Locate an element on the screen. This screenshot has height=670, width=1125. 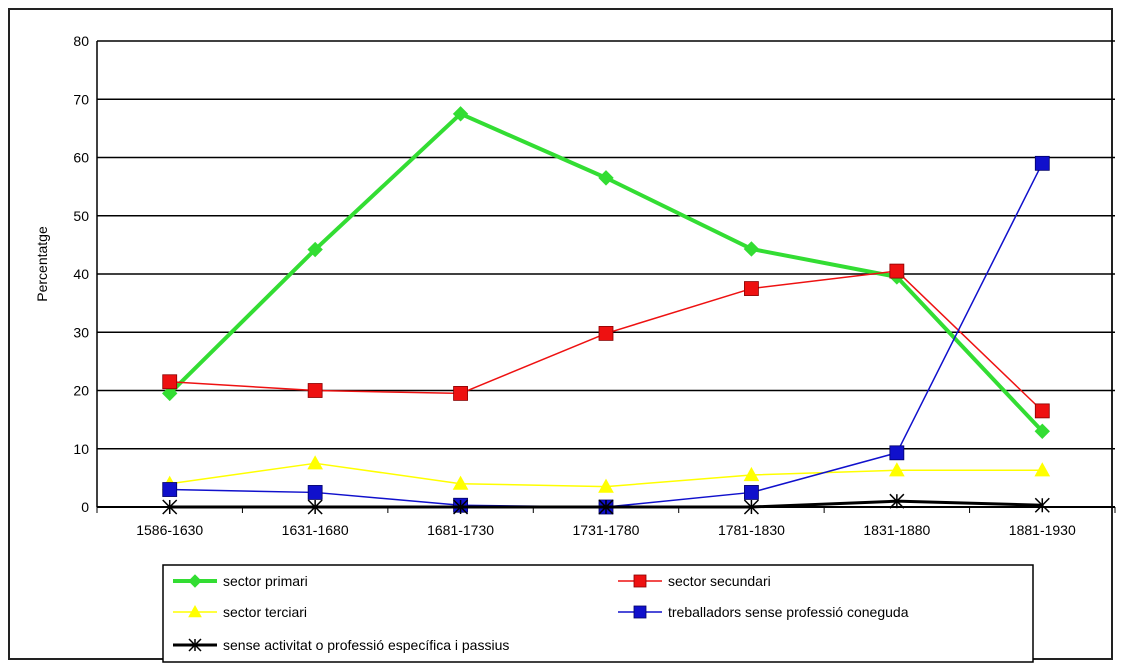
x-tick-label: 1831-1880 is located at coordinates (896, 530).